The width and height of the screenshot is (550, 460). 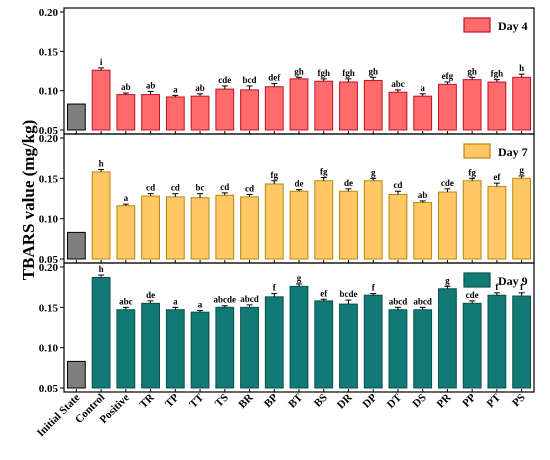 I want to click on legend-label: Day 4, so click(x=513, y=26).